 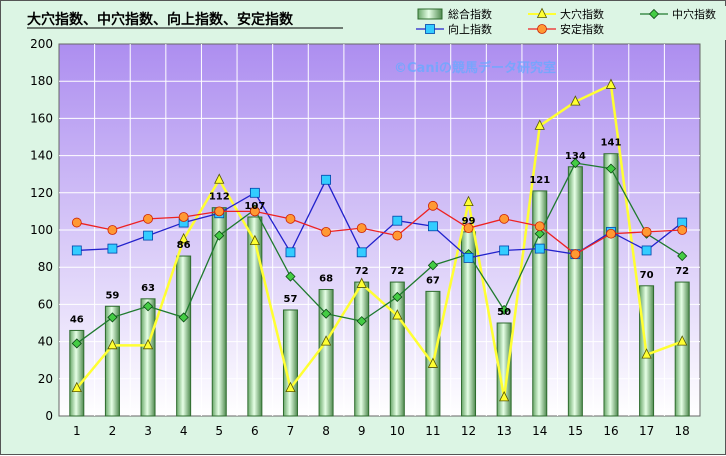 I want to click on x-tick-label: 3, so click(x=148, y=431).